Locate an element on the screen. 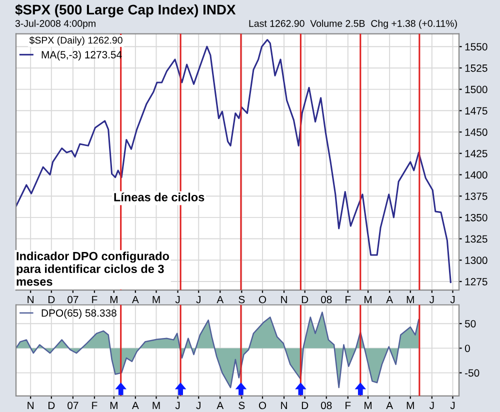 The image size is (500, 412). y-tick-label: 1475 is located at coordinates (476, 111).